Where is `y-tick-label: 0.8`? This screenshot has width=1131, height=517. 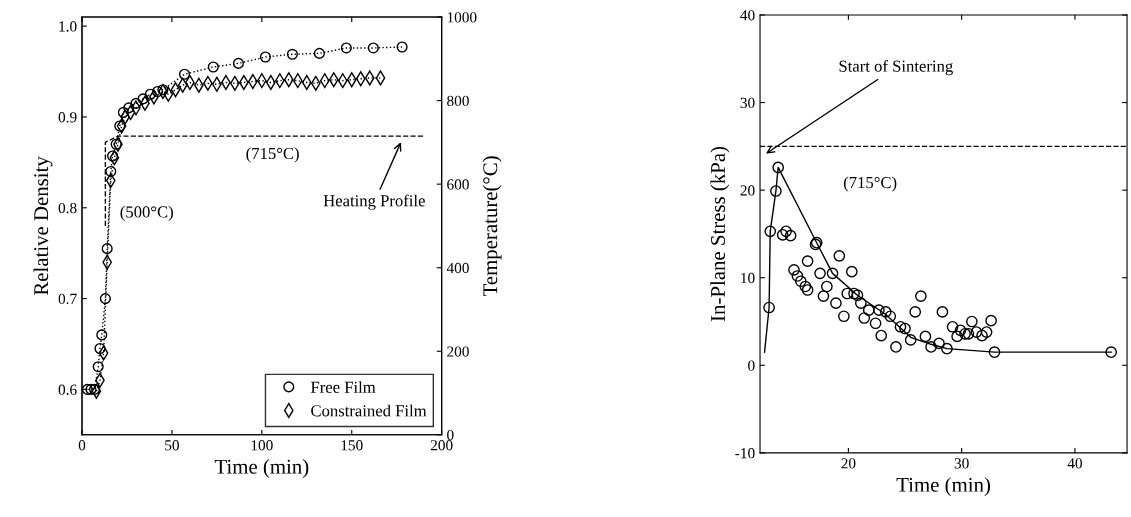
y-tick-label: 0.8 is located at coordinates (67, 208).